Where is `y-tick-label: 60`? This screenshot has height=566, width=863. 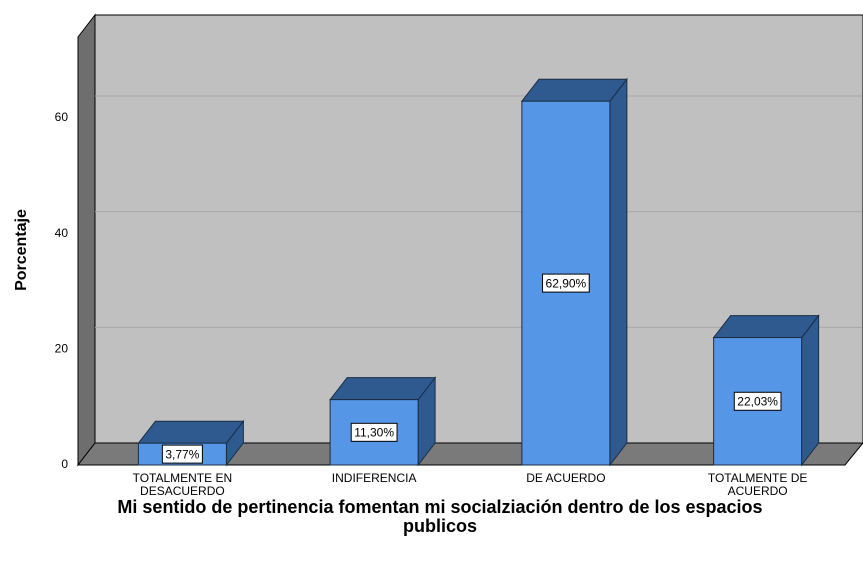 y-tick-label: 60 is located at coordinates (62, 117).